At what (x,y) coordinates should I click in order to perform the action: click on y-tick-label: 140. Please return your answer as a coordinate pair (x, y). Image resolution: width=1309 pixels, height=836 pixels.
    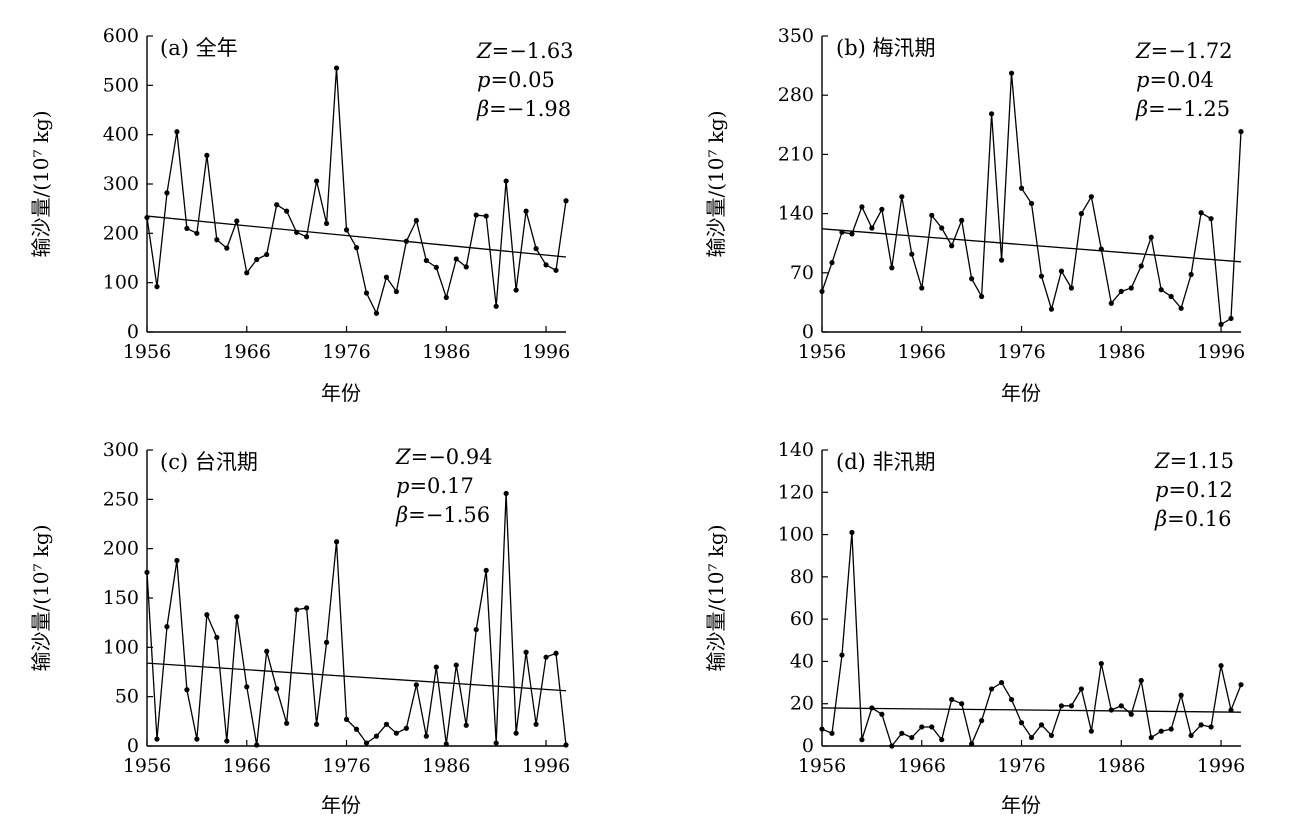
    Looking at the image, I should click on (796, 450).